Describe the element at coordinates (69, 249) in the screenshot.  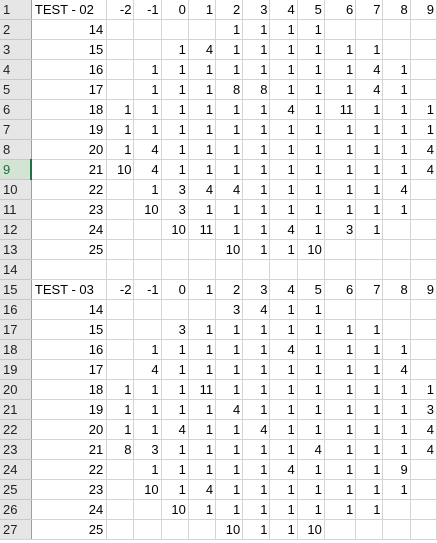
I see `cell-row-label: 25` at that location.